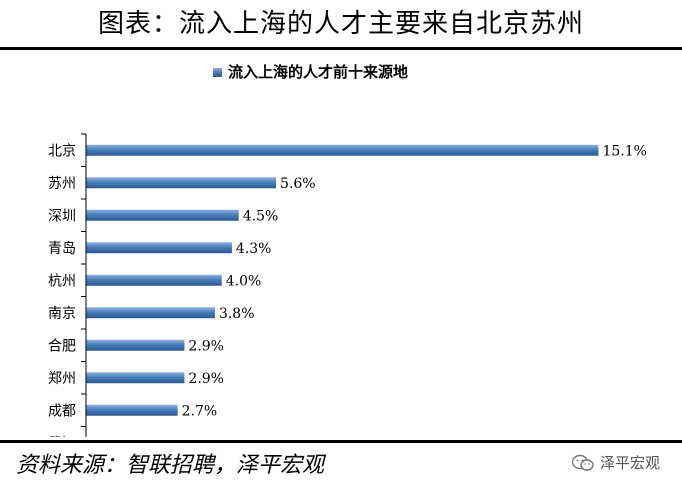 The height and width of the screenshot is (490, 682). I want to click on chart-legend: 流入上海的人才前十来源地, so click(310, 72).